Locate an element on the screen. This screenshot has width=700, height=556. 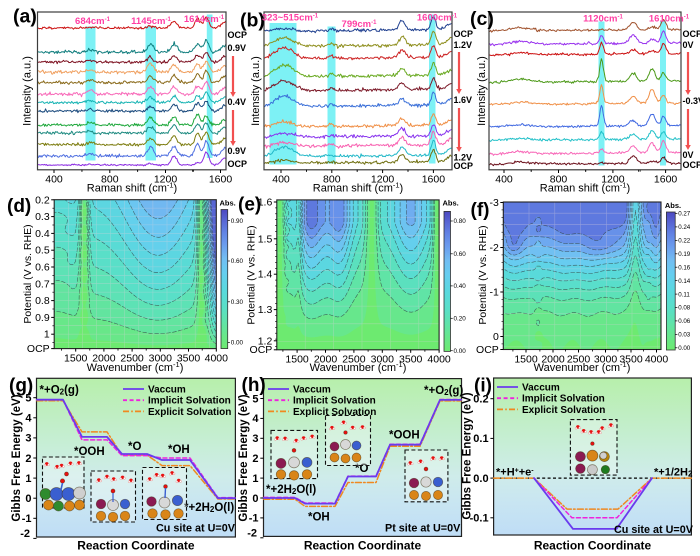
svg-text: *+1/2H2 is located at coordinates (673, 473).